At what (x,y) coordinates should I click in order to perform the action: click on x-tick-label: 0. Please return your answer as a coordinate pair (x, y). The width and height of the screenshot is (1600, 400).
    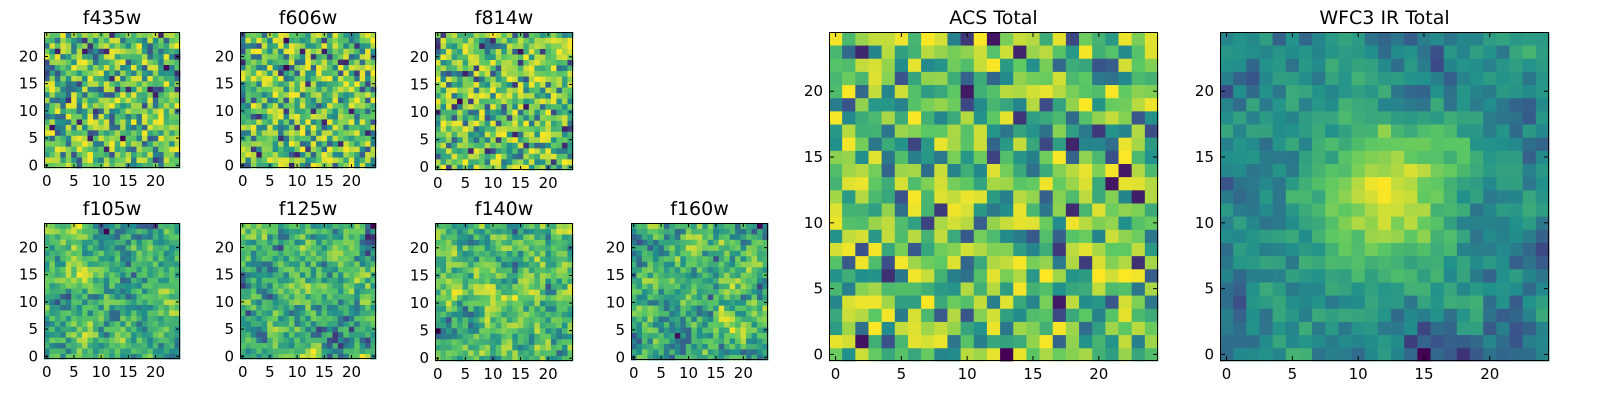
    Looking at the image, I should click on (634, 373).